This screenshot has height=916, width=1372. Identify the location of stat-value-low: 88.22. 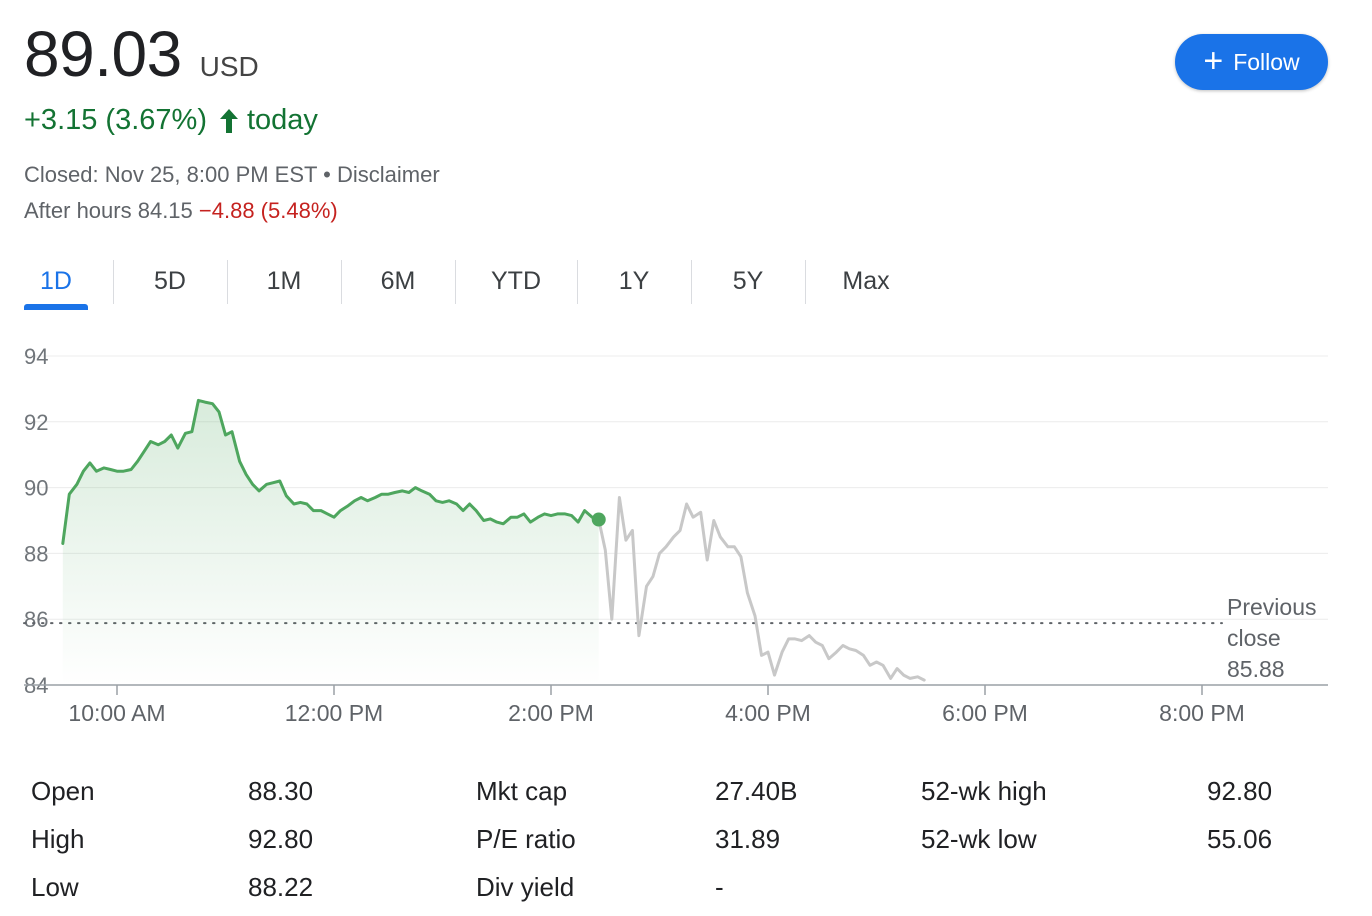
(281, 887).